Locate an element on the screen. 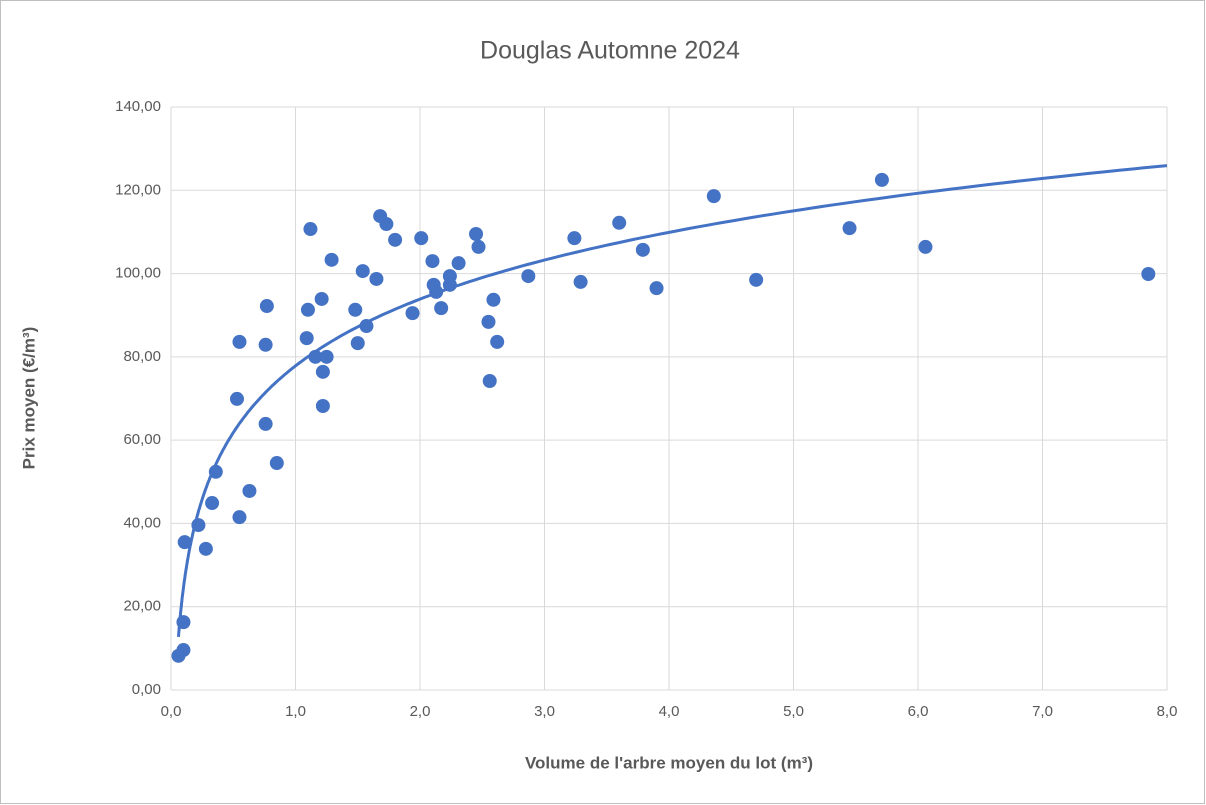  x-tick-label: 5,0 is located at coordinates (793, 711).